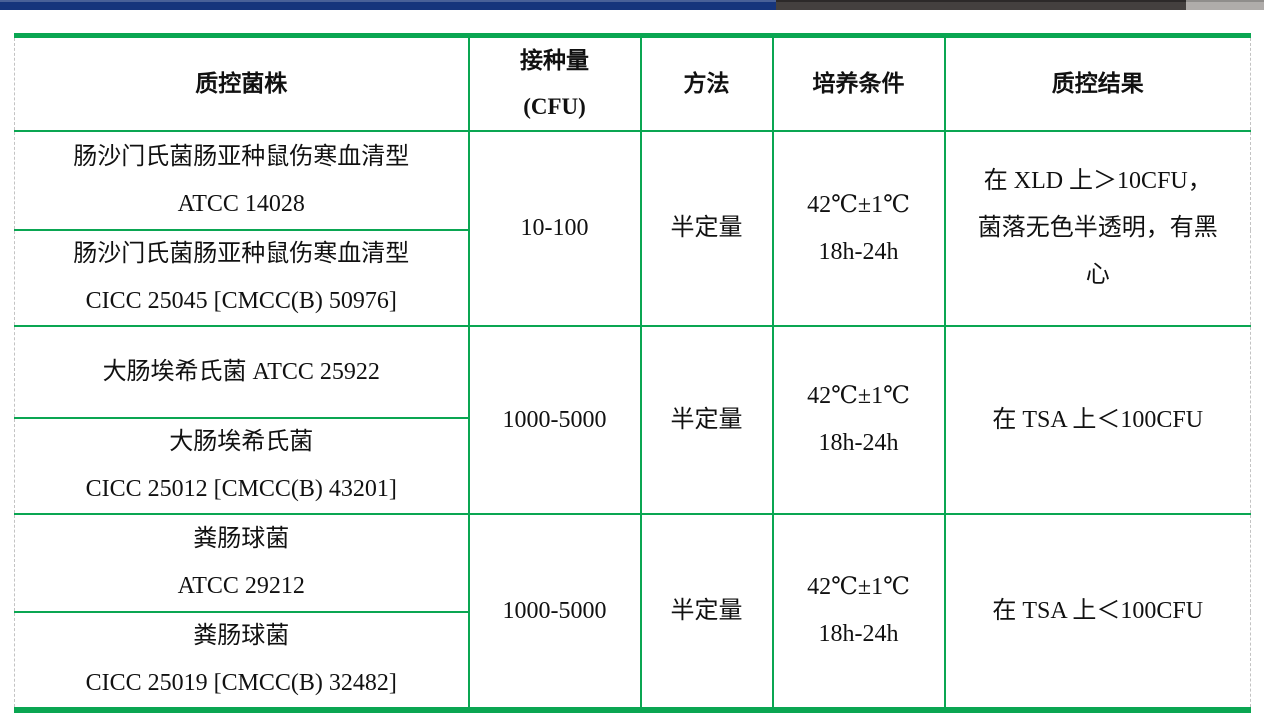  I want to click on strain-cell: 大肠埃希氏菌 ATCC 25922, so click(242, 372).